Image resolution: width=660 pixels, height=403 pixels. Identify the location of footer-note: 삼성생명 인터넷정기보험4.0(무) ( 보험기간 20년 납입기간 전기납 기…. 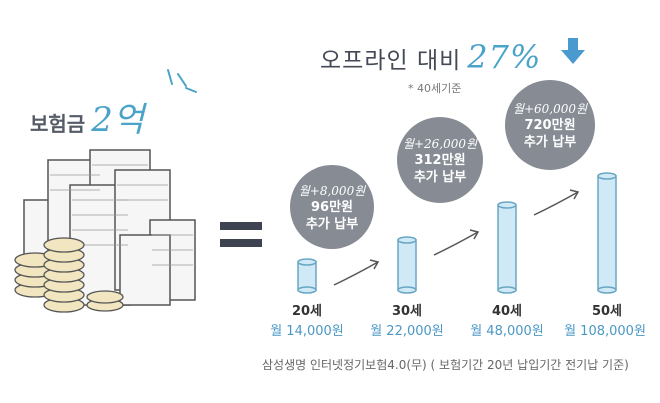
(445, 365).